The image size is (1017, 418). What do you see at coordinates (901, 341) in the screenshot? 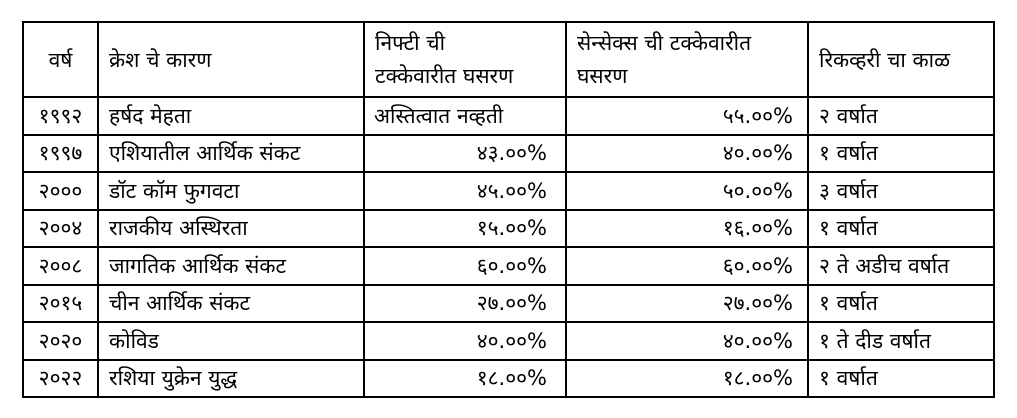
I see `recovery-cell: १ ते दीड वर्षात` at bounding box center [901, 341].